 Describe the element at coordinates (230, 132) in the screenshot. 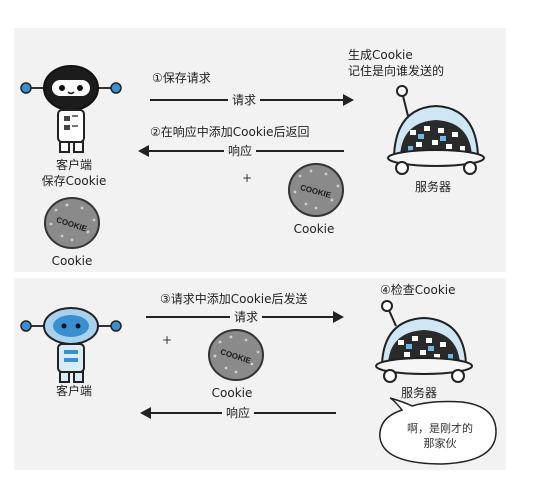

I see `step2-label: ②在响应中添加Cookie后返回` at that location.